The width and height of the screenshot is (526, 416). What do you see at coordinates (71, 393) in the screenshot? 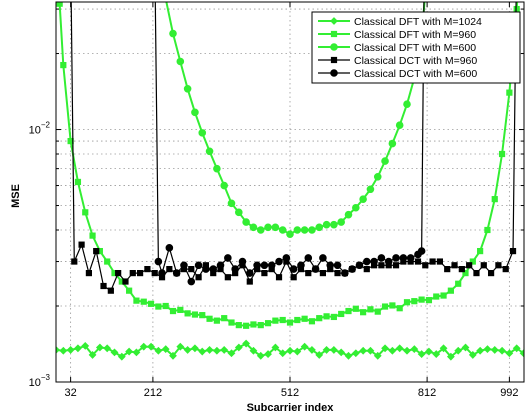
I see `x-tick-label: 32` at bounding box center [71, 393].